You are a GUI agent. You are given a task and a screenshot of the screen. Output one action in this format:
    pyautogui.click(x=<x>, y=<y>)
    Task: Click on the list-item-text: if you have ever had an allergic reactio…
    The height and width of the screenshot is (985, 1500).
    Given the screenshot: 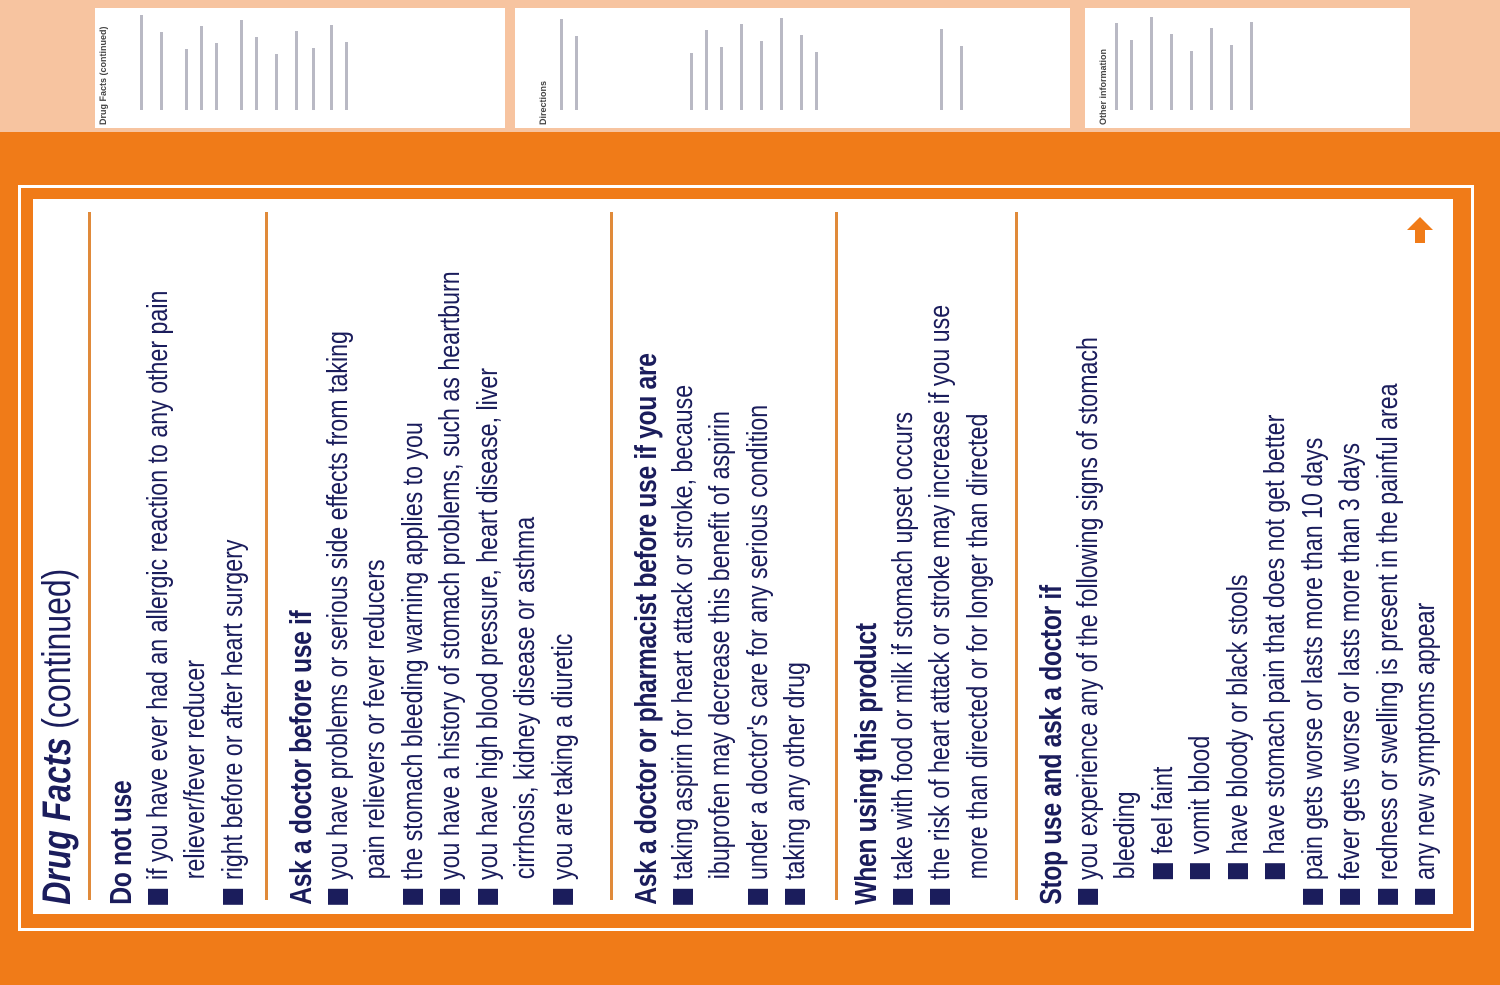 What is the action you would take?
    pyautogui.click(x=157, y=585)
    